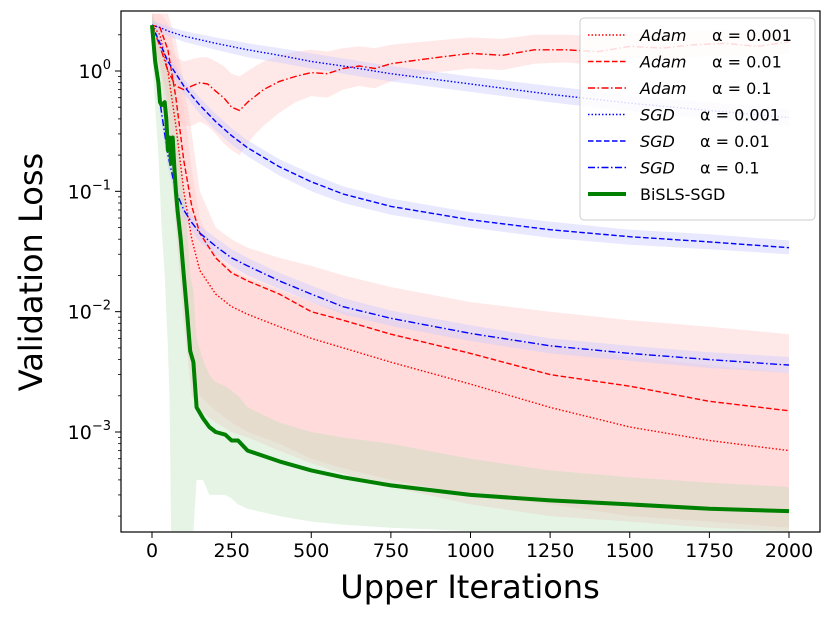 The image size is (831, 619). What do you see at coordinates (231, 551) in the screenshot?
I see `x-tick-label: 250` at bounding box center [231, 551].